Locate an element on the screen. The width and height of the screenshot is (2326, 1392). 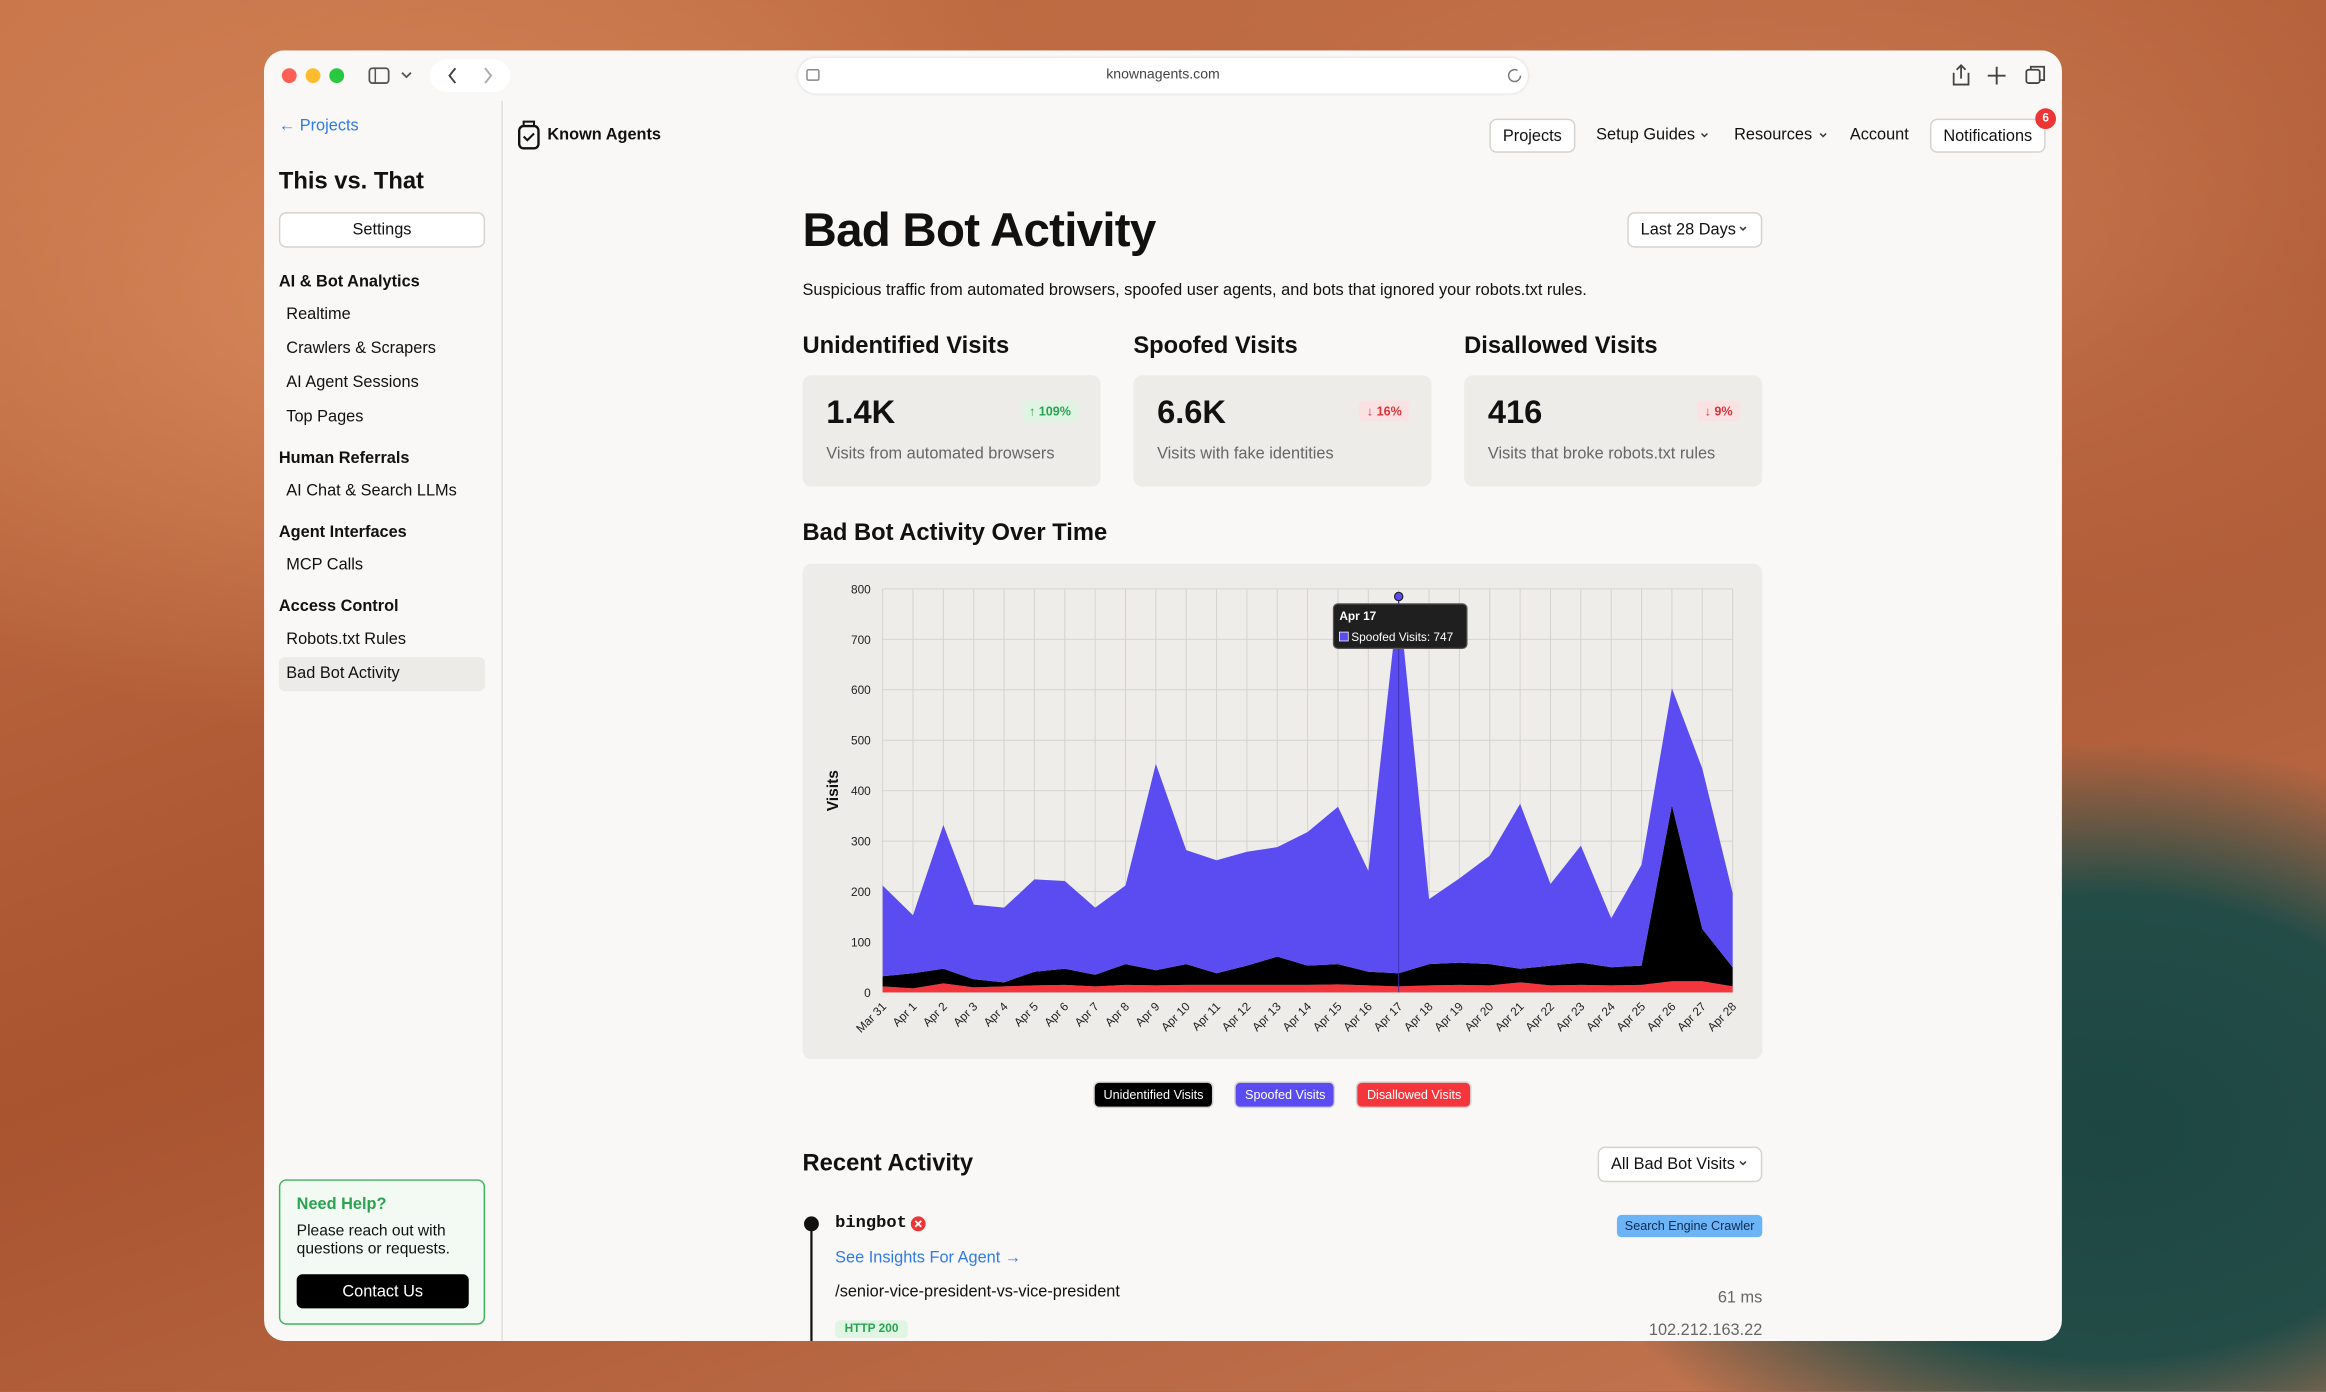
tooltip-title: Apr 17 is located at coordinates (1357, 616).